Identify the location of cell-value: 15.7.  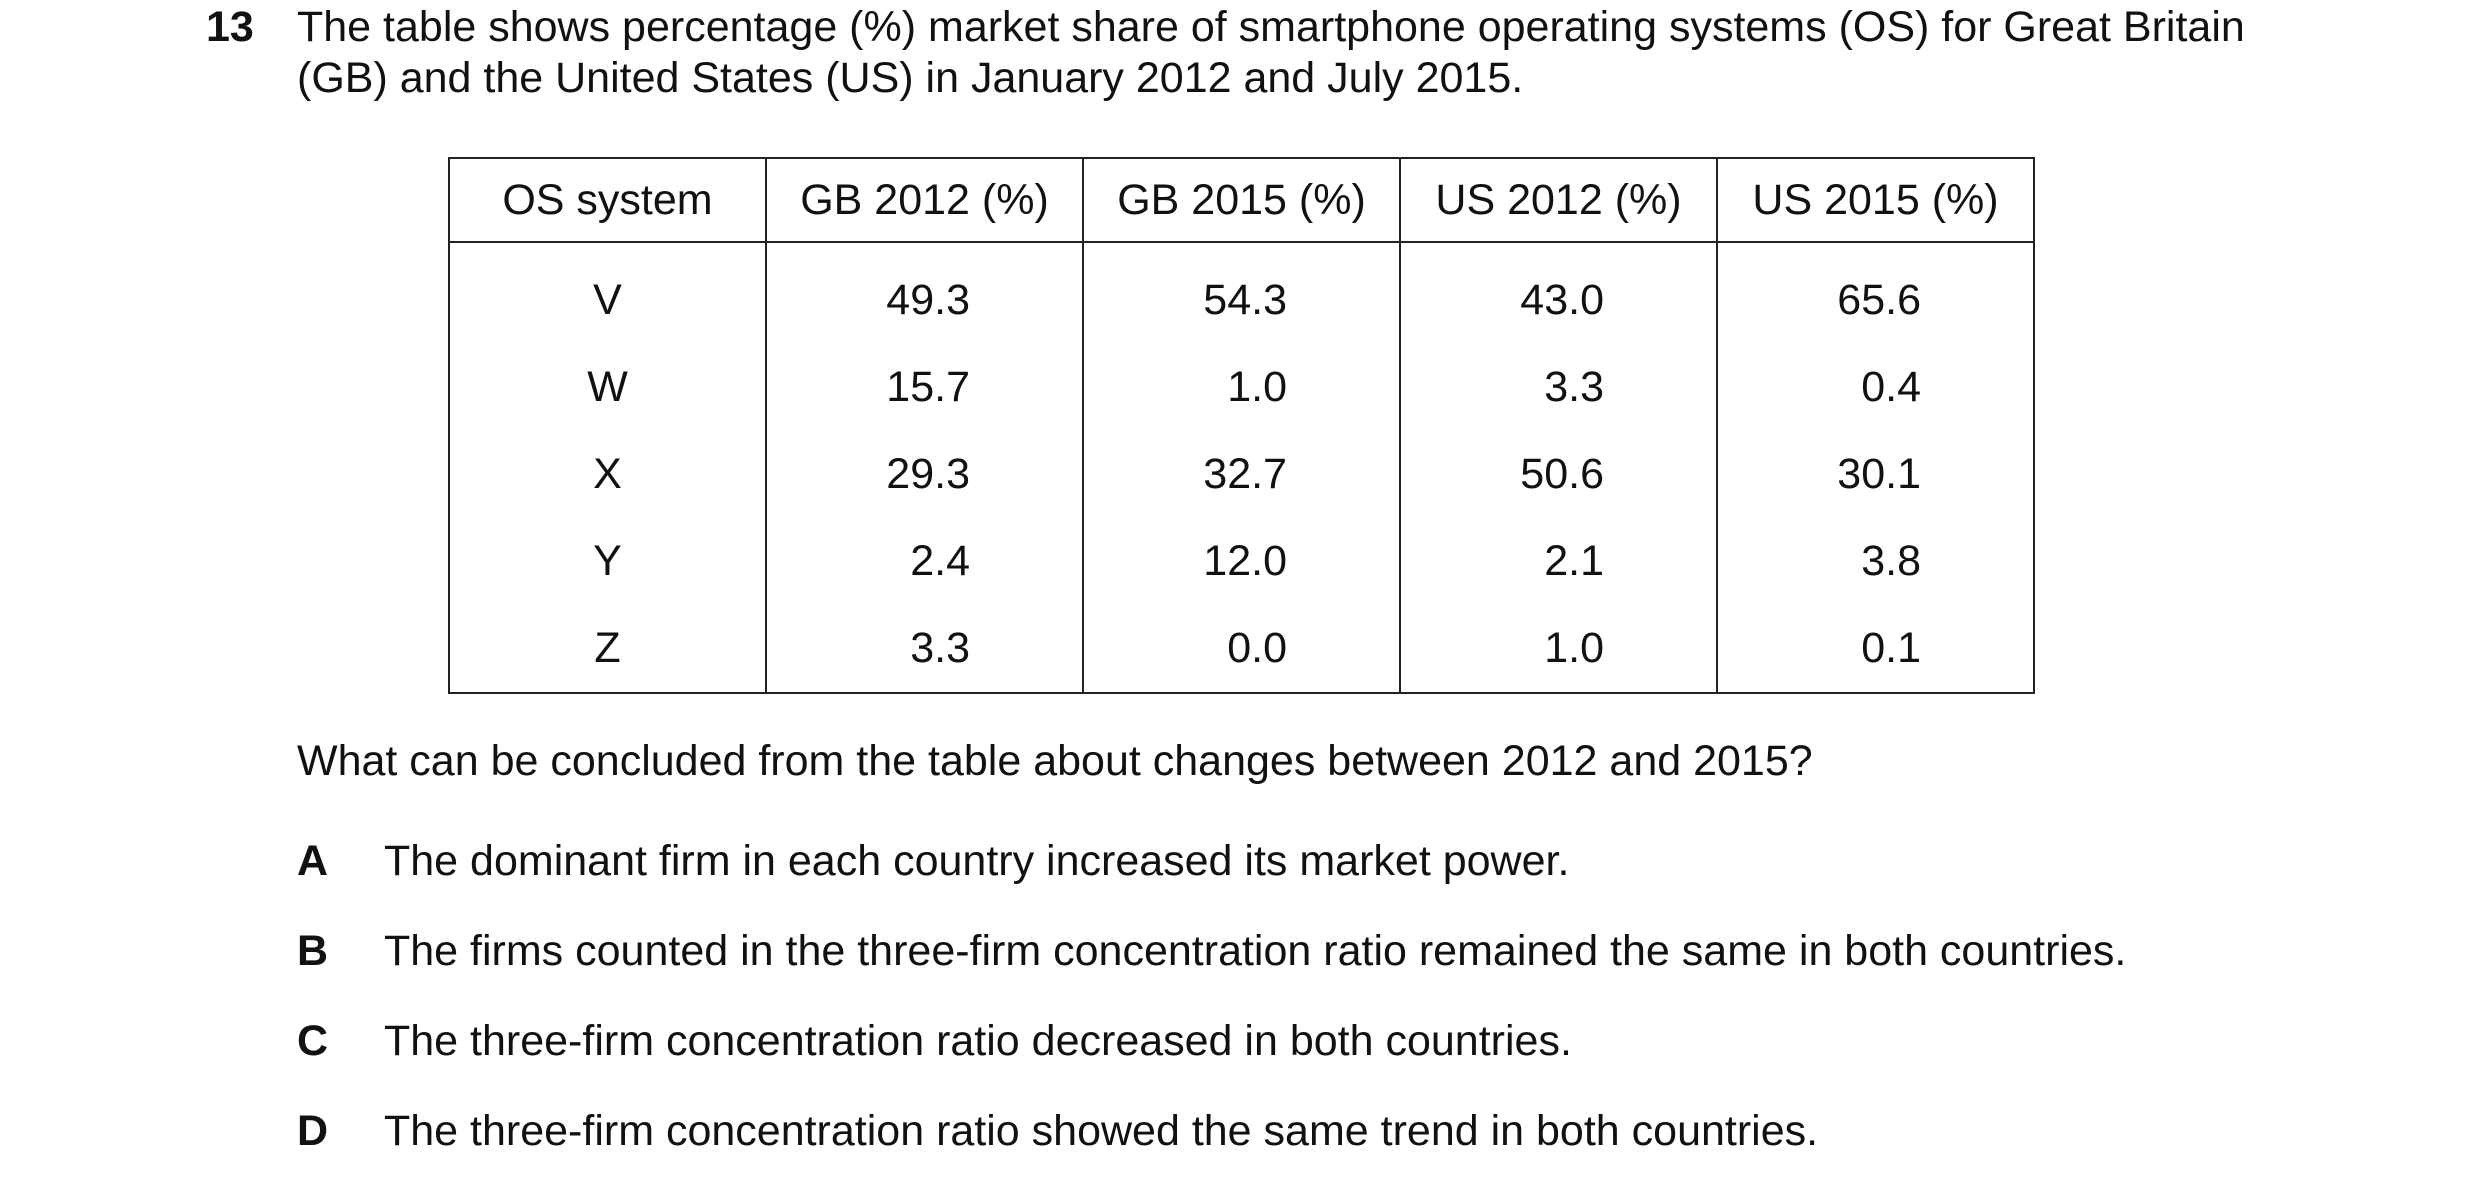
(924, 387).